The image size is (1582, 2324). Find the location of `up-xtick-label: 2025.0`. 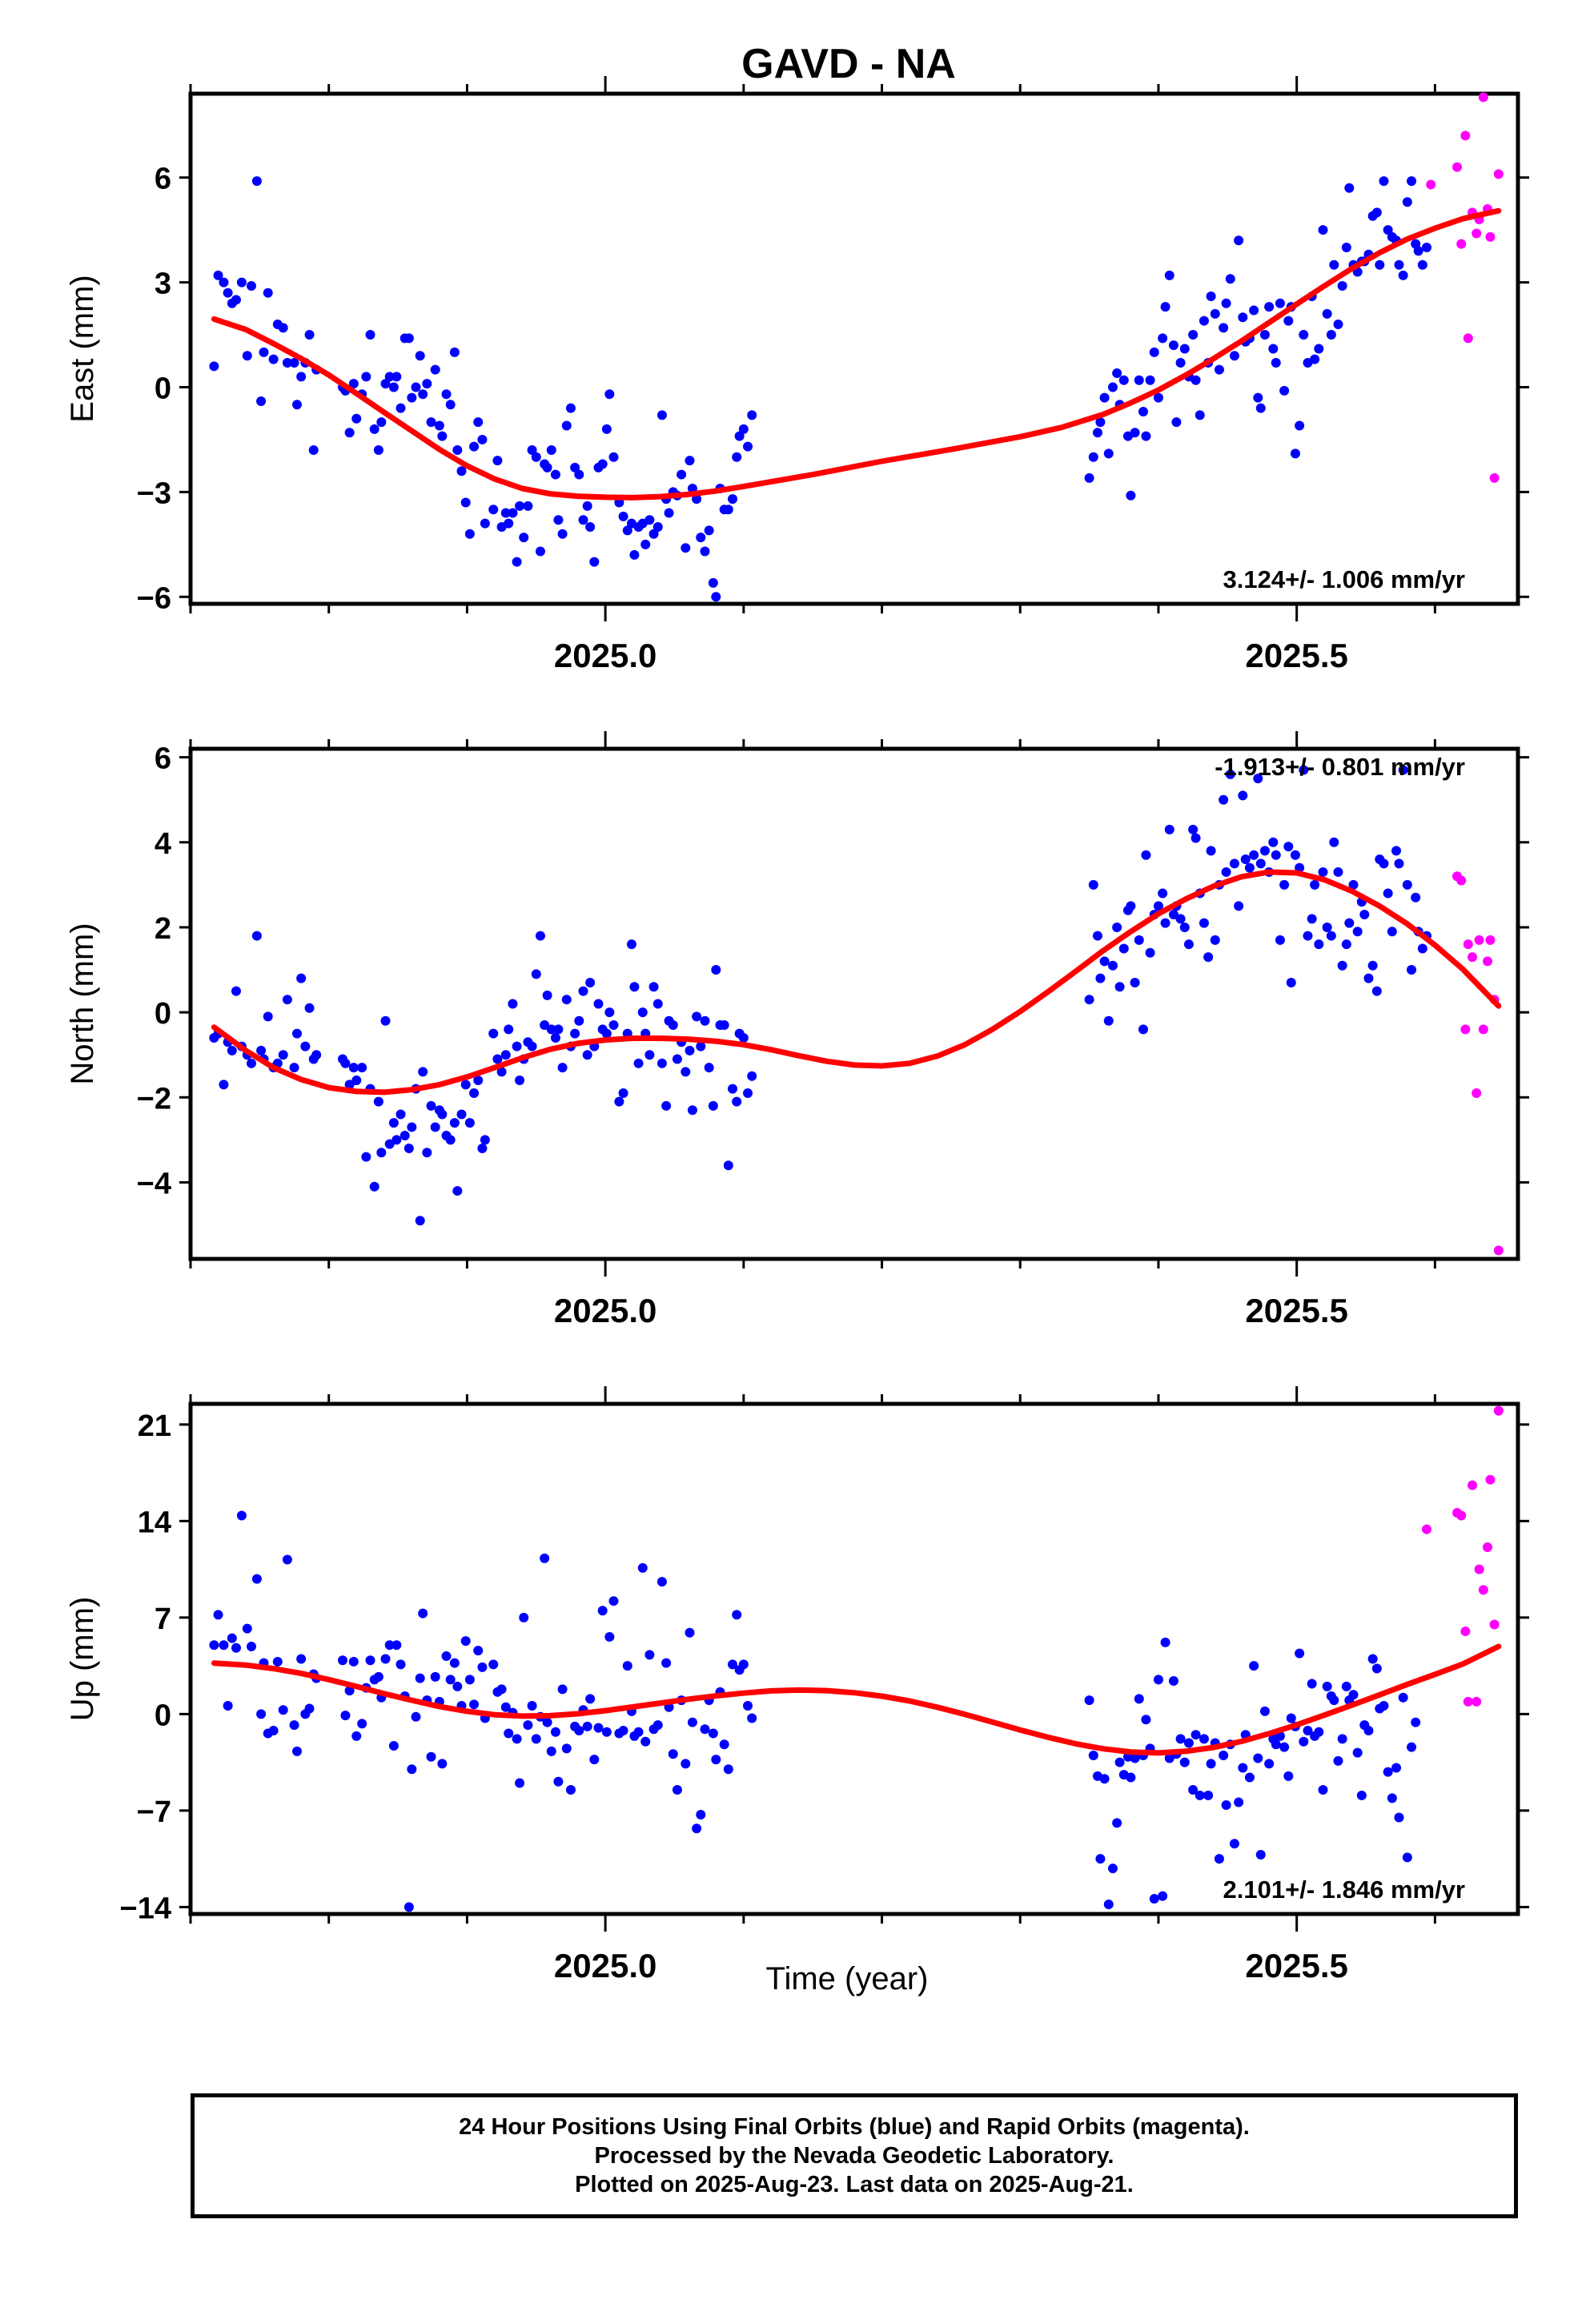

up-xtick-label: 2025.0 is located at coordinates (605, 1966).